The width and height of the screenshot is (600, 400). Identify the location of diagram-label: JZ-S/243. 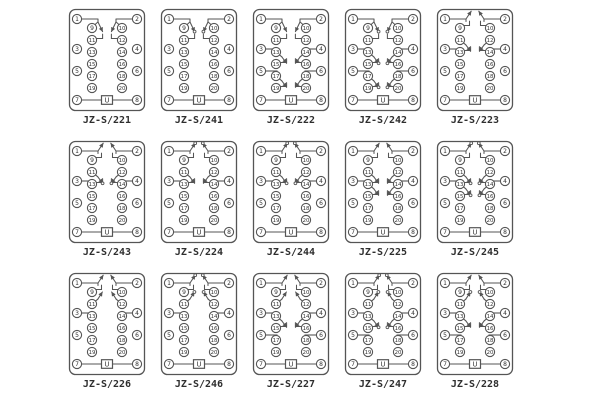
(107, 252).